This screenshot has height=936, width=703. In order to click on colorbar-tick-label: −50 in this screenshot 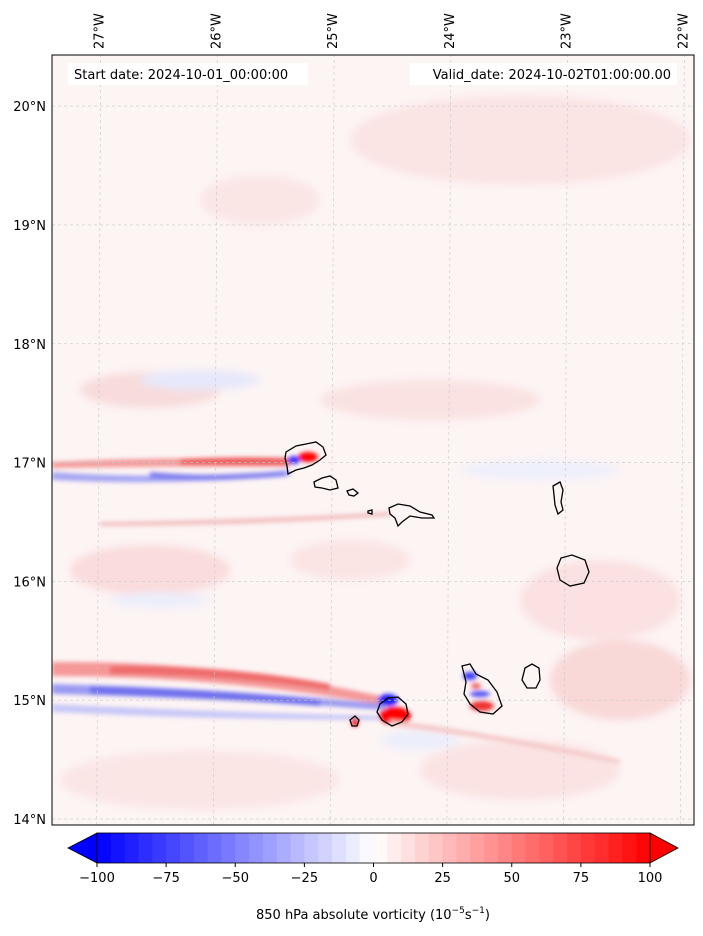, I will do `click(235, 878)`.